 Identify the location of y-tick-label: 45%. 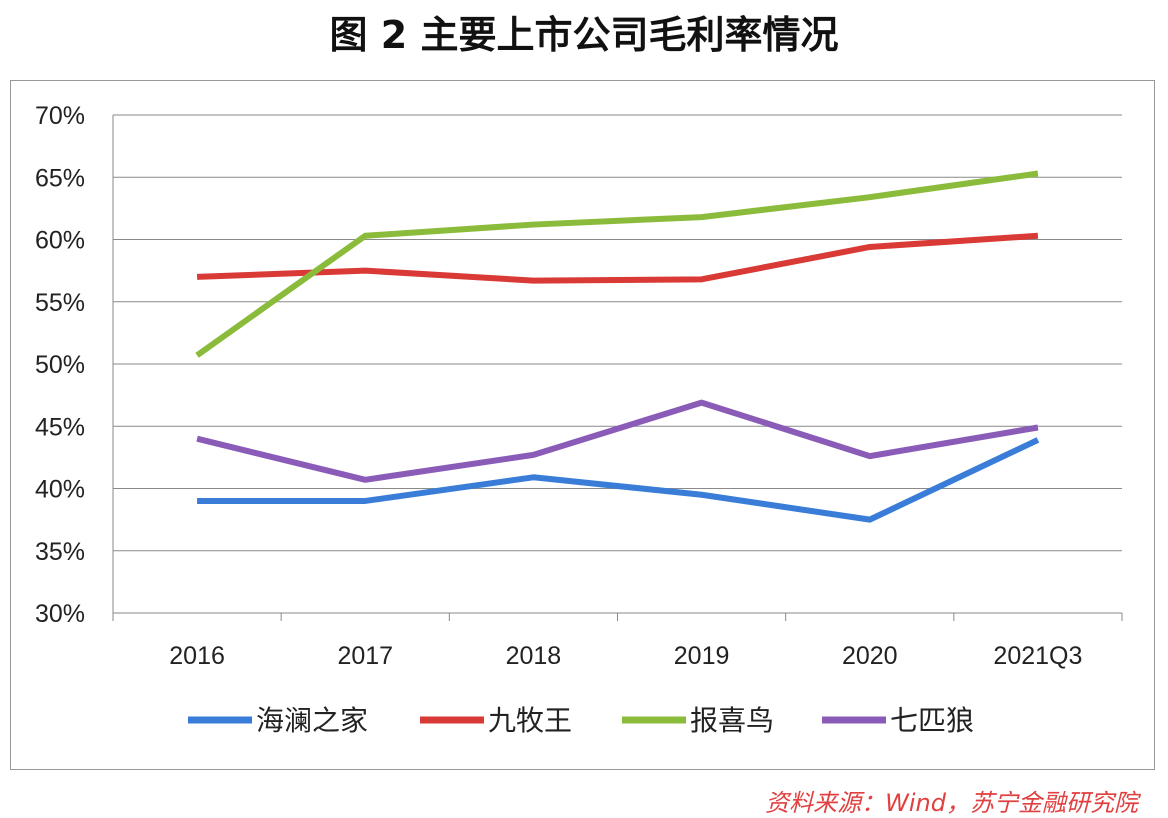
(60, 427).